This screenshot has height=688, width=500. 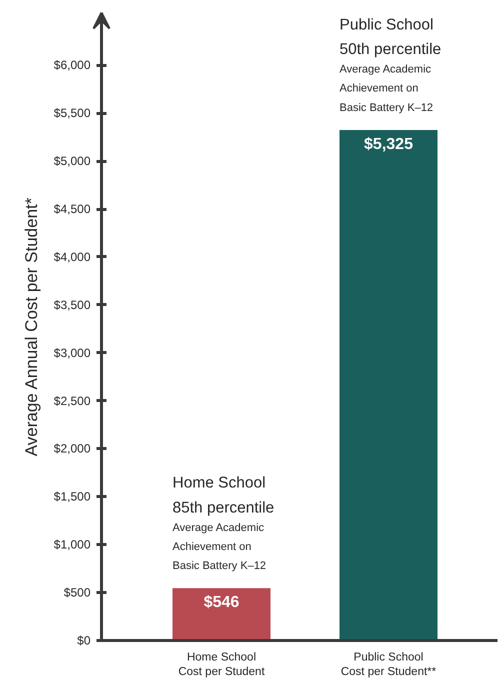 I want to click on y-tick-label: $5,000, so click(x=72, y=161).